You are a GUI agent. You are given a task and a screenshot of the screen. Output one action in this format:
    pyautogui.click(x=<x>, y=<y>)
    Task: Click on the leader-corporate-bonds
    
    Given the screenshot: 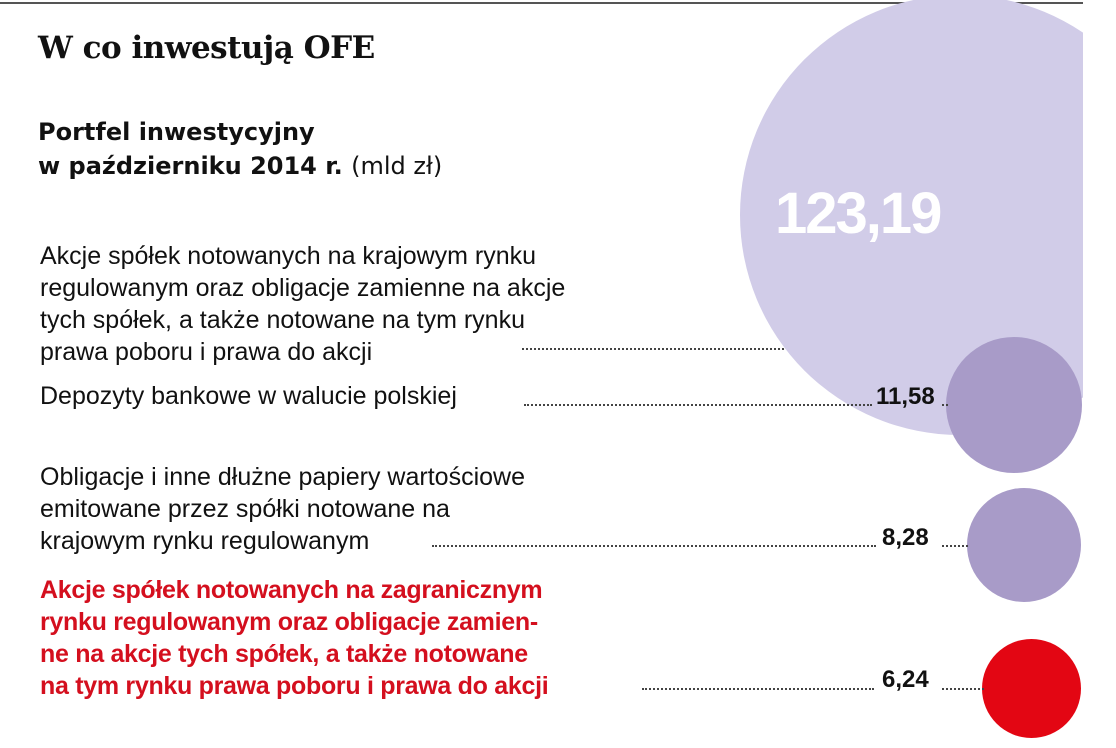 What is the action you would take?
    pyautogui.click(x=654, y=546)
    